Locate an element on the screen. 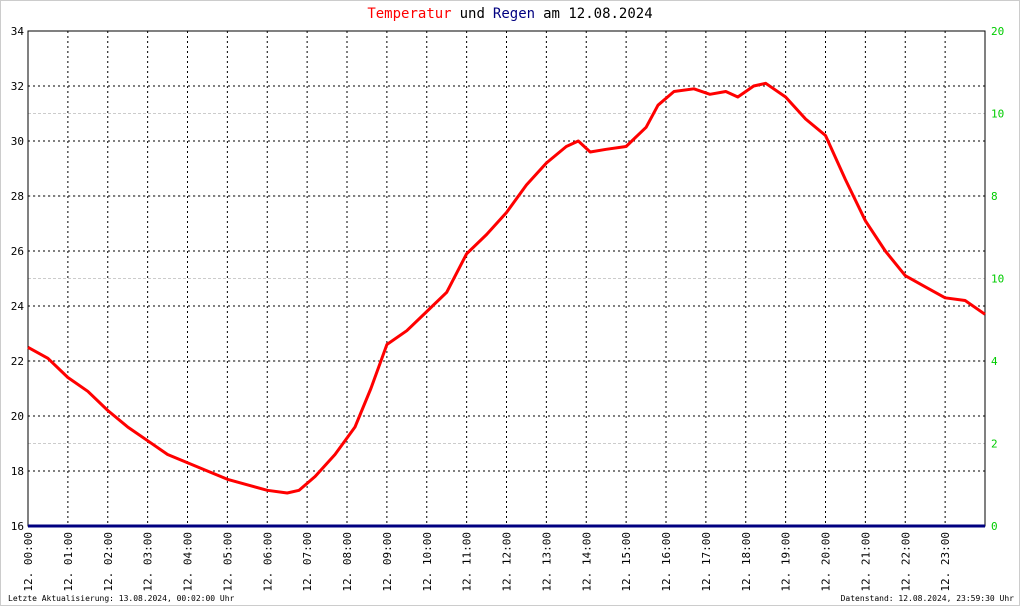 This screenshot has width=1020, height=610. y-tick-label: 34 is located at coordinates (18, 31).